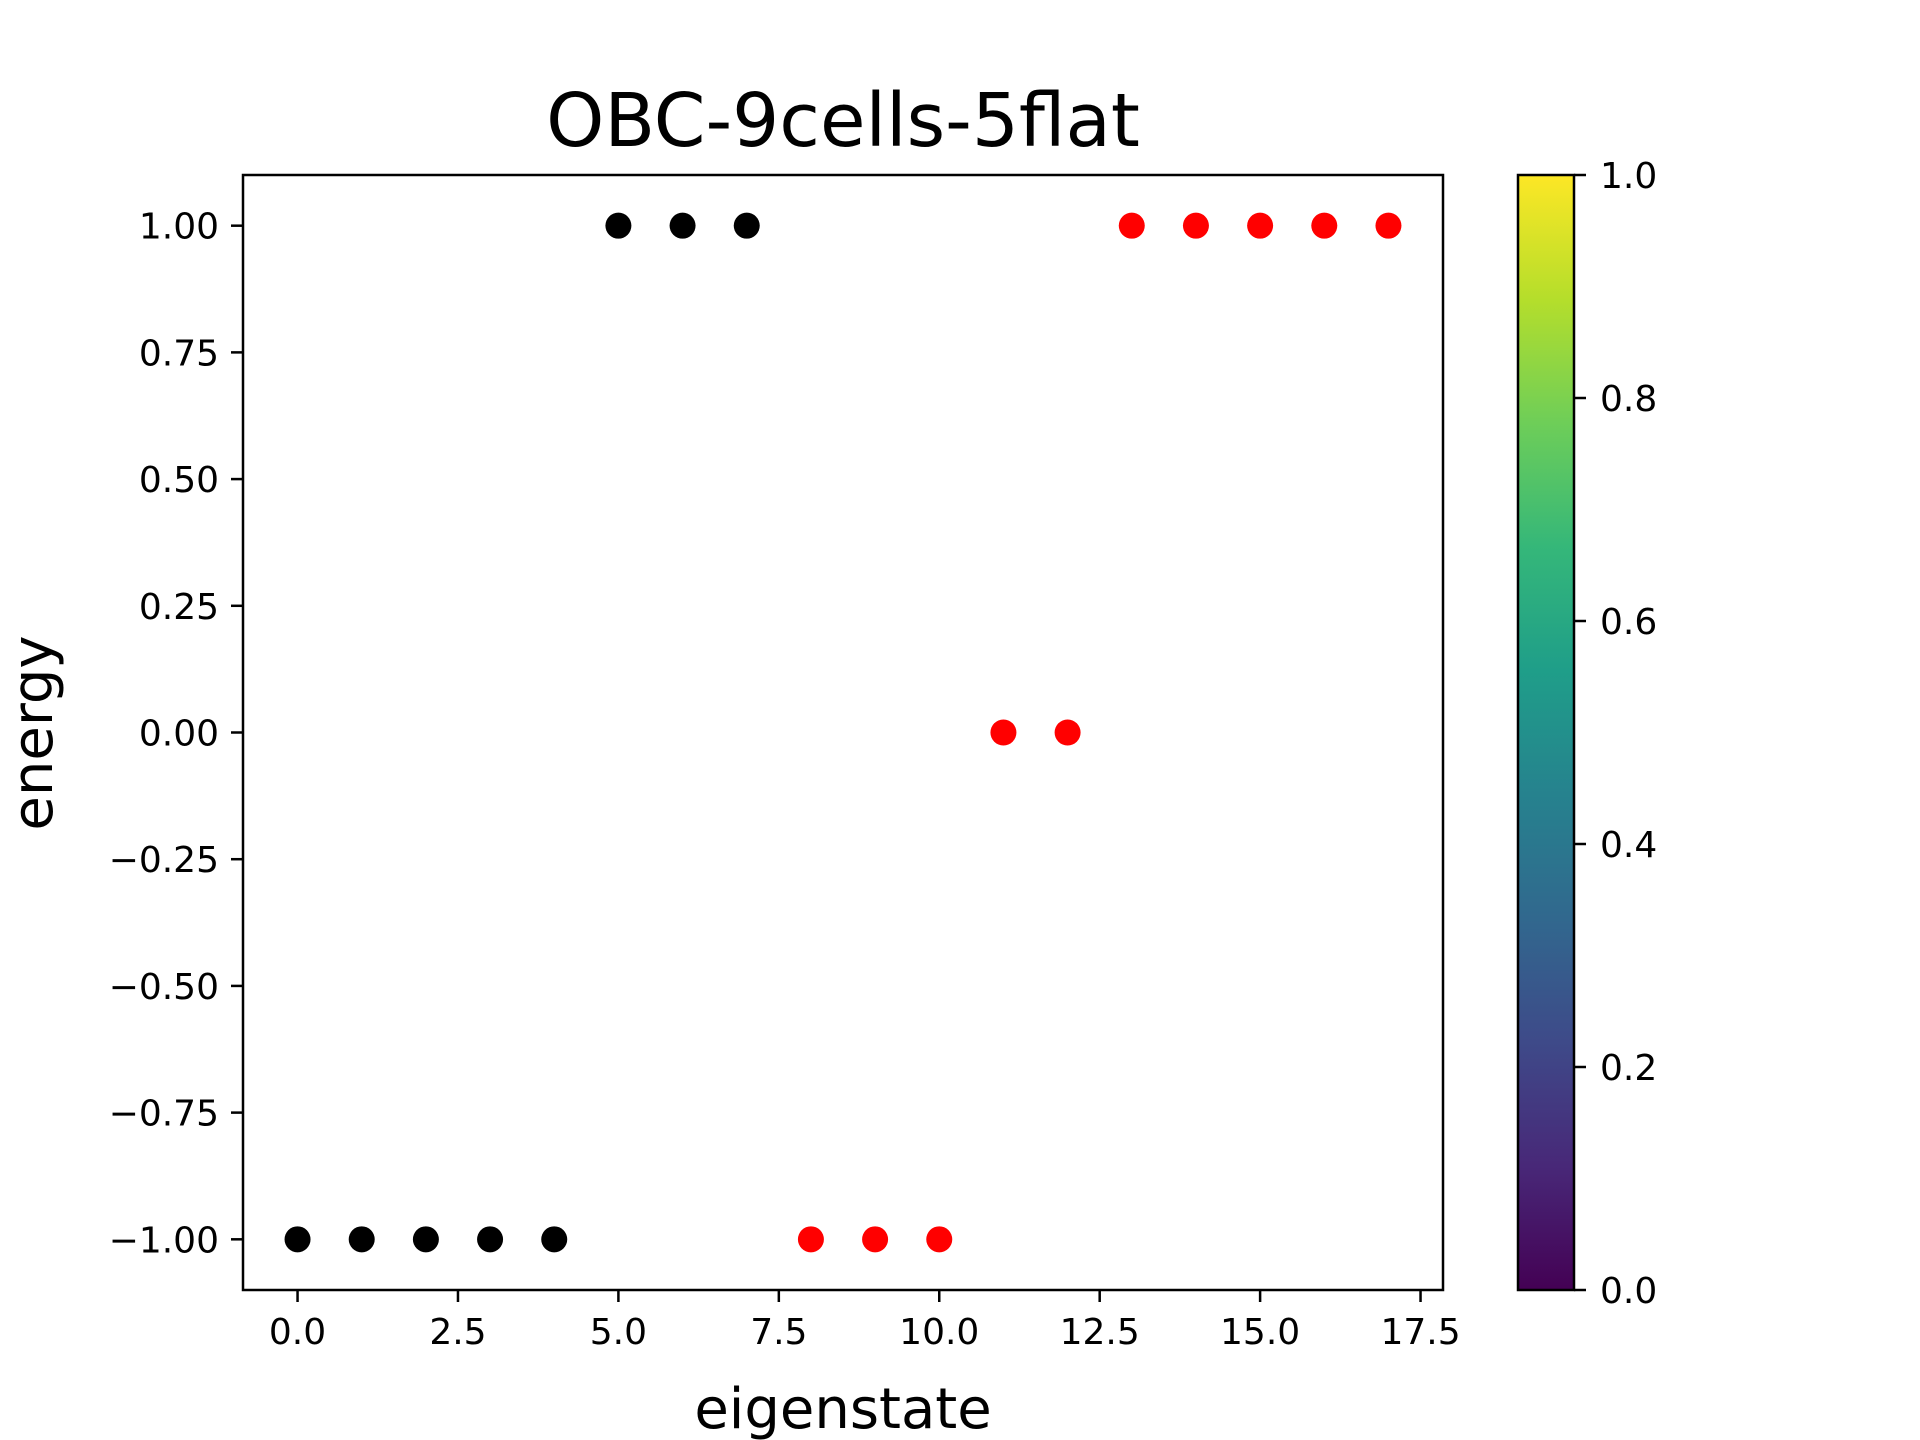 The width and height of the screenshot is (1920, 1440). I want to click on colorbar-tick-label: 0.0, so click(1628, 1291).